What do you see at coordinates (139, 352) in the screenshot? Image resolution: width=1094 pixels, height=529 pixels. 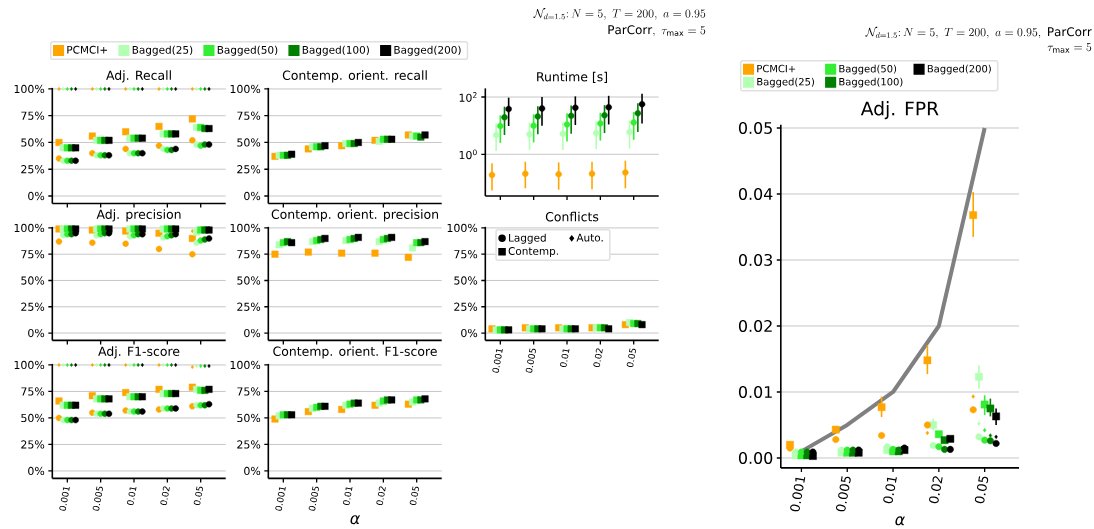 I see `chart-title: Adj. F1-score` at bounding box center [139, 352].